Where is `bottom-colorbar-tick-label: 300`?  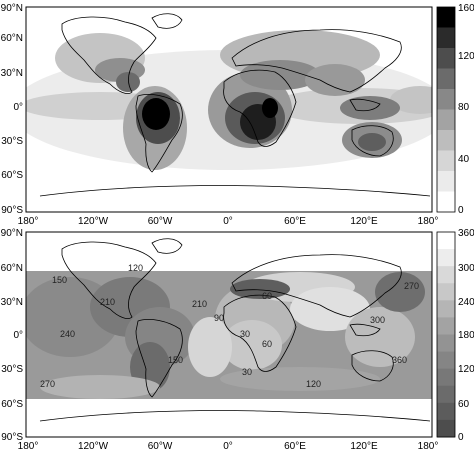
bottom-colorbar-tick-label: 300 is located at coordinates (466, 268).